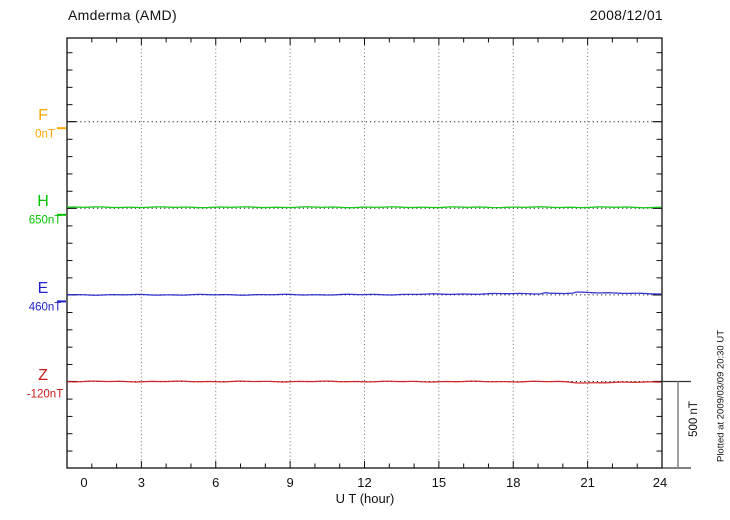 The image size is (730, 520). Describe the element at coordinates (365, 498) in the screenshot. I see `x-axis-label: U T (hour)` at that location.